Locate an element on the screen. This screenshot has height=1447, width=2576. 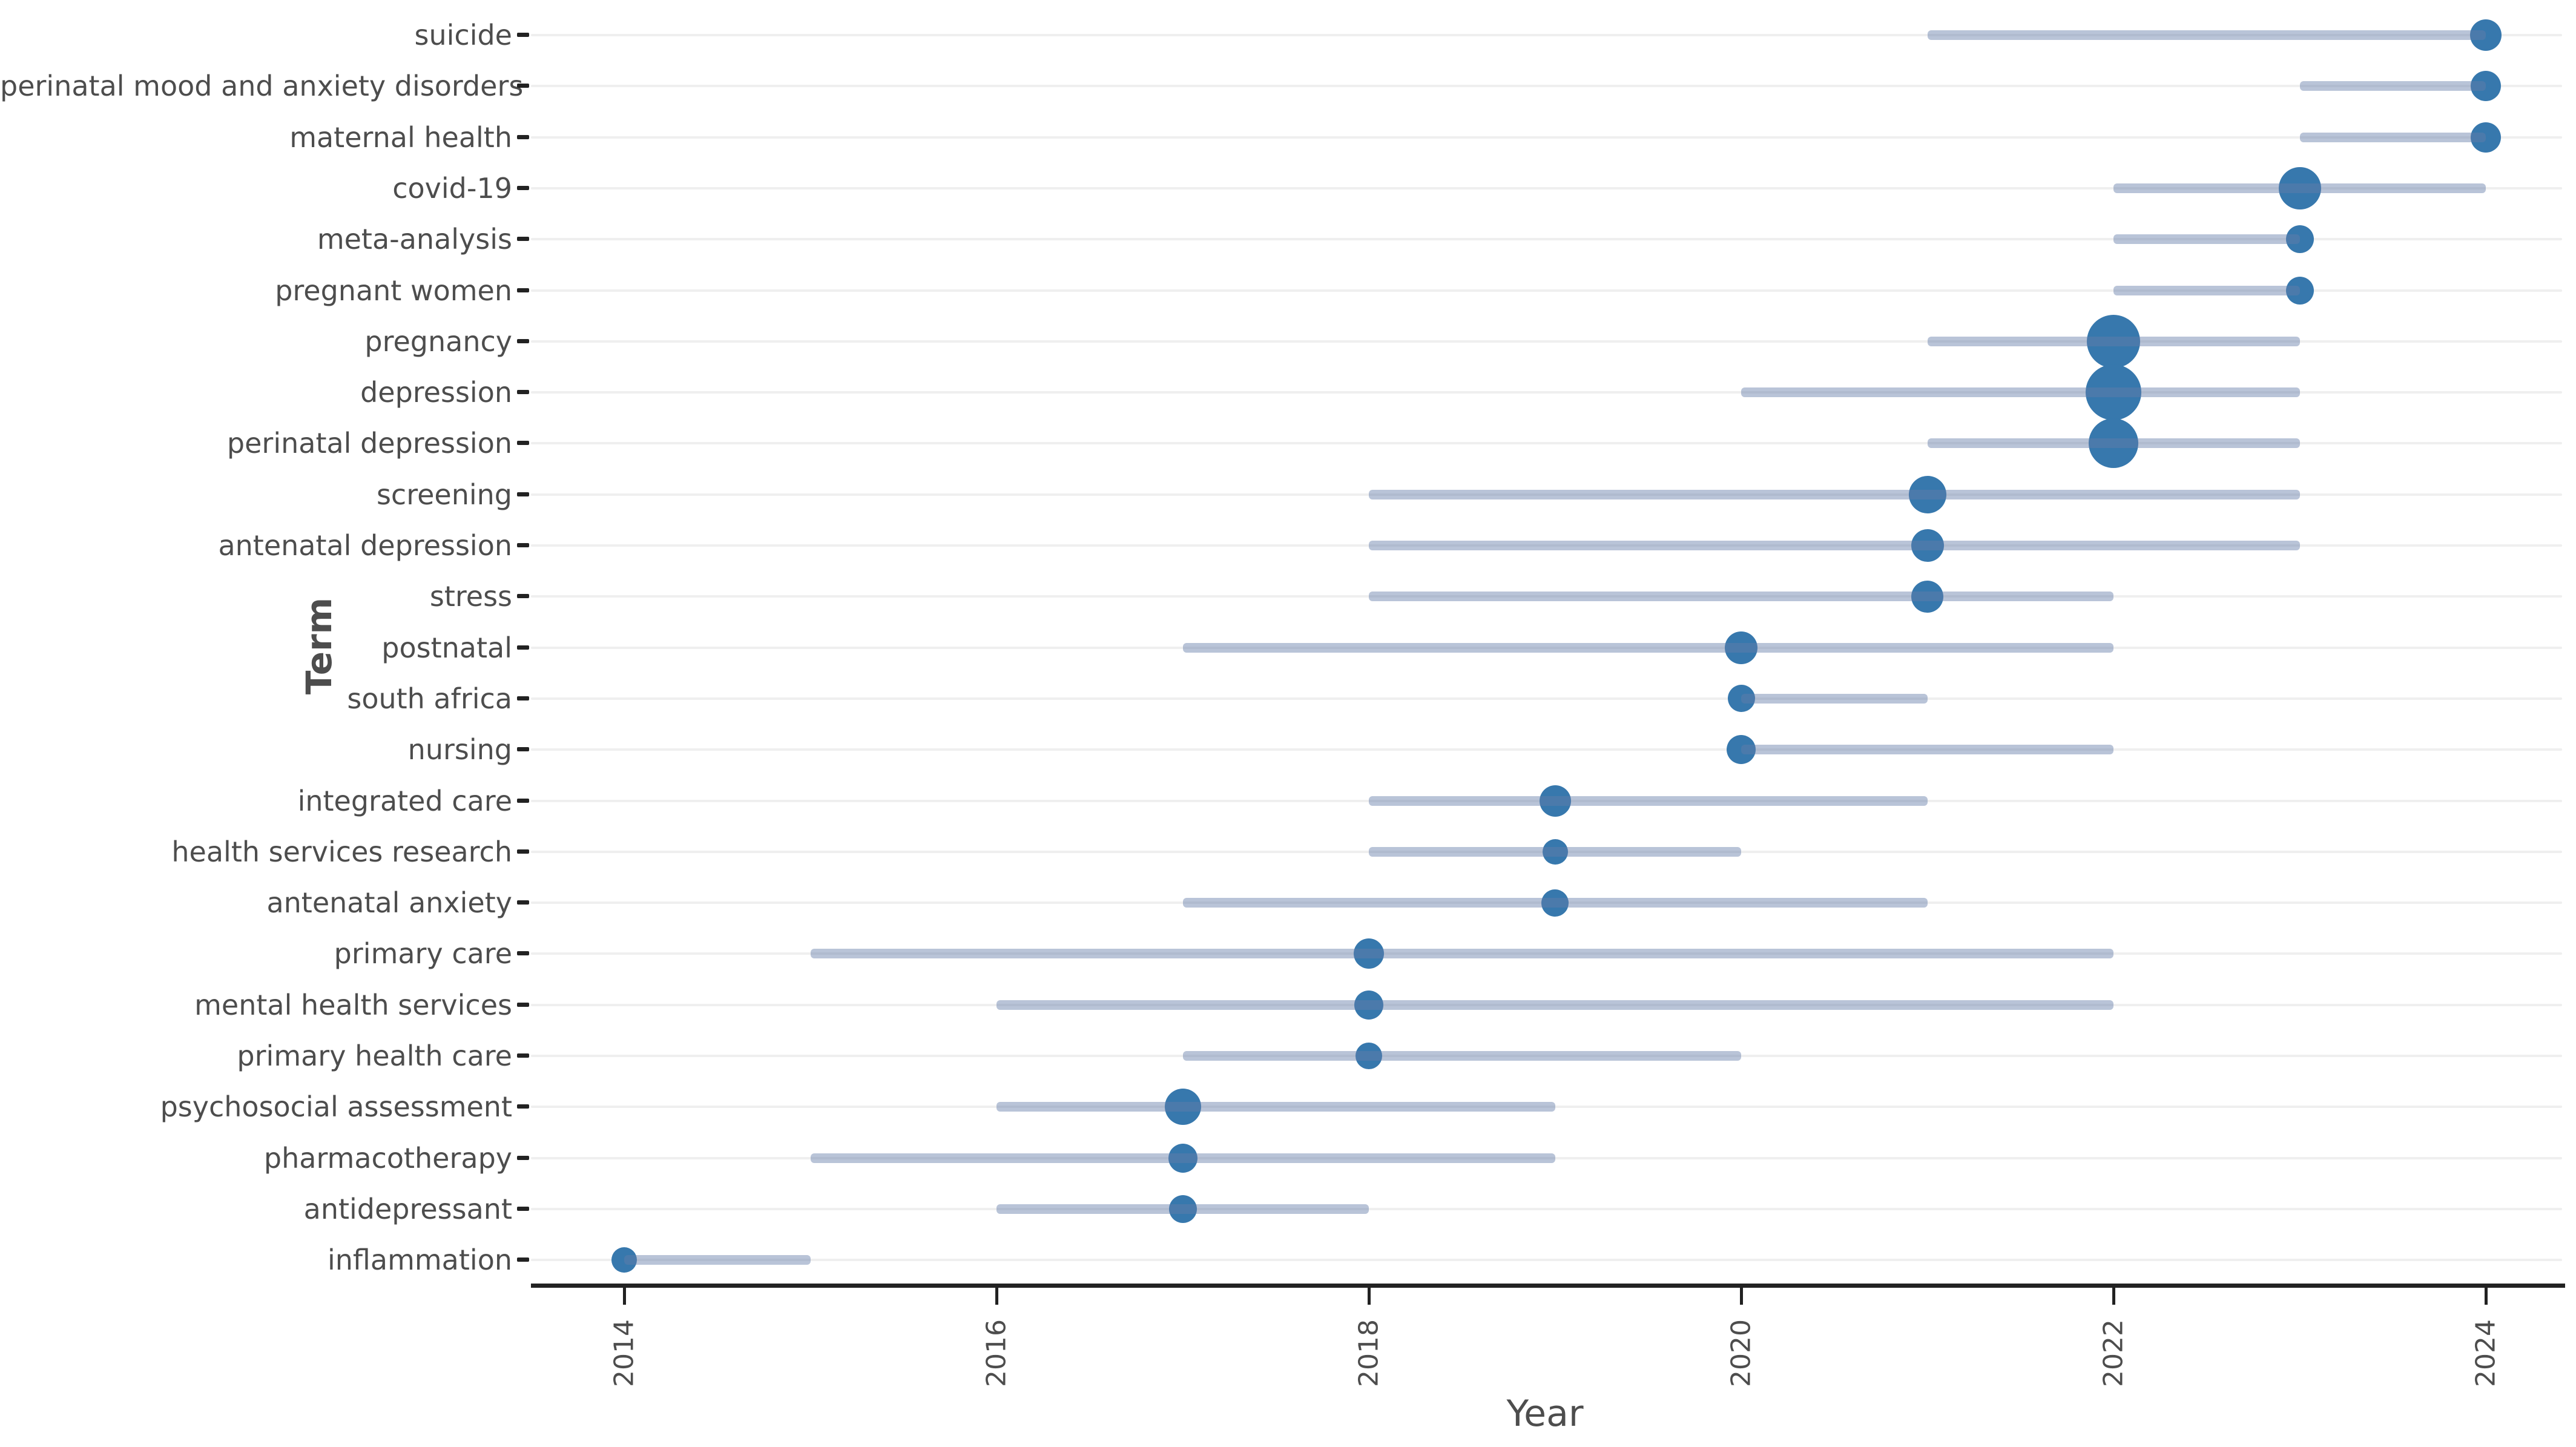
term-label: pharmacotherapy is located at coordinates (387, 1158).